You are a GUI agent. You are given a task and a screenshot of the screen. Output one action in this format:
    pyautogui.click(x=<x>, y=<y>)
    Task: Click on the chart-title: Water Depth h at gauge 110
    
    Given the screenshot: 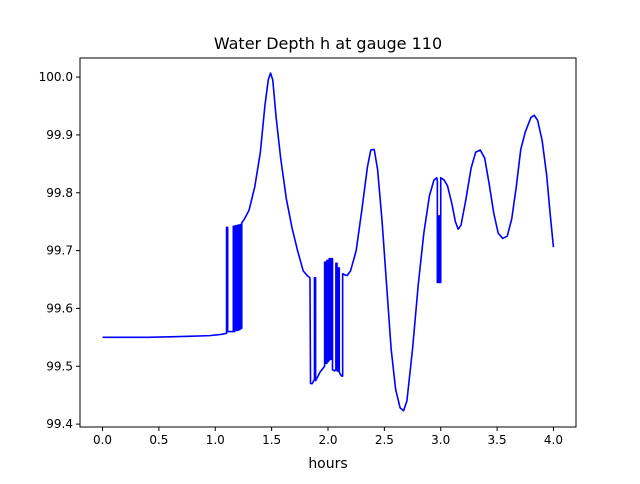 What is the action you would take?
    pyautogui.click(x=328, y=43)
    